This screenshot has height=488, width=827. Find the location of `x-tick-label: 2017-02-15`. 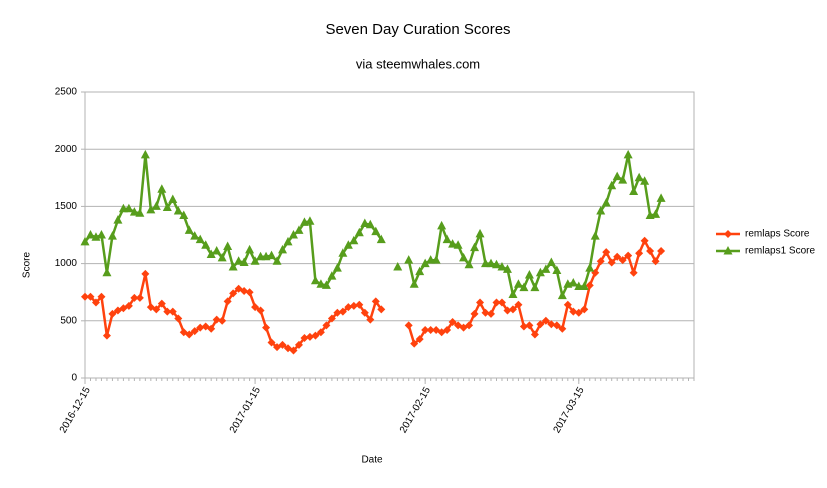

x-tick-label: 2017-02-15 is located at coordinates (415, 410).